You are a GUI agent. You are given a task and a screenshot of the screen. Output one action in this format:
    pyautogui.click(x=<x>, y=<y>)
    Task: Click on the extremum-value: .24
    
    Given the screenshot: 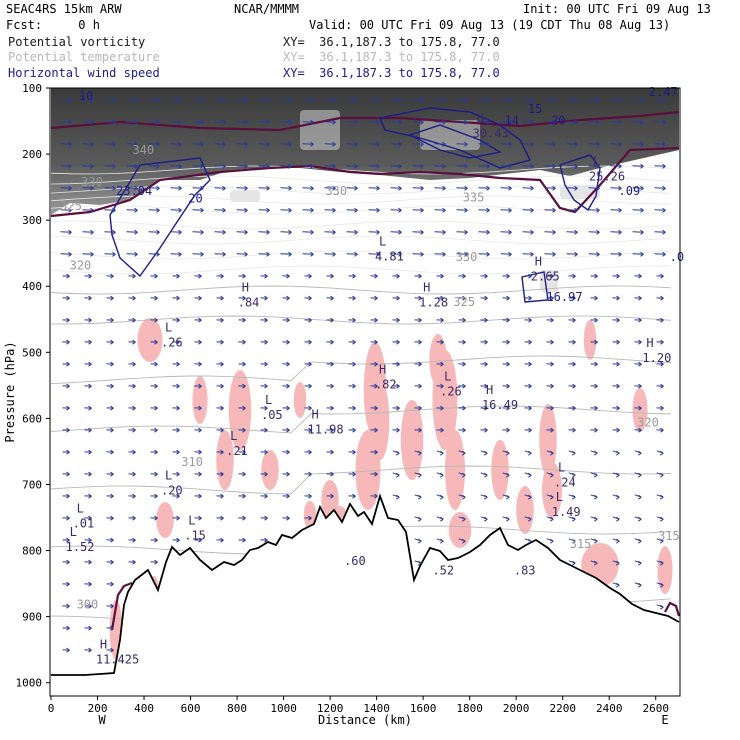 What is the action you would take?
    pyautogui.click(x=565, y=482)
    